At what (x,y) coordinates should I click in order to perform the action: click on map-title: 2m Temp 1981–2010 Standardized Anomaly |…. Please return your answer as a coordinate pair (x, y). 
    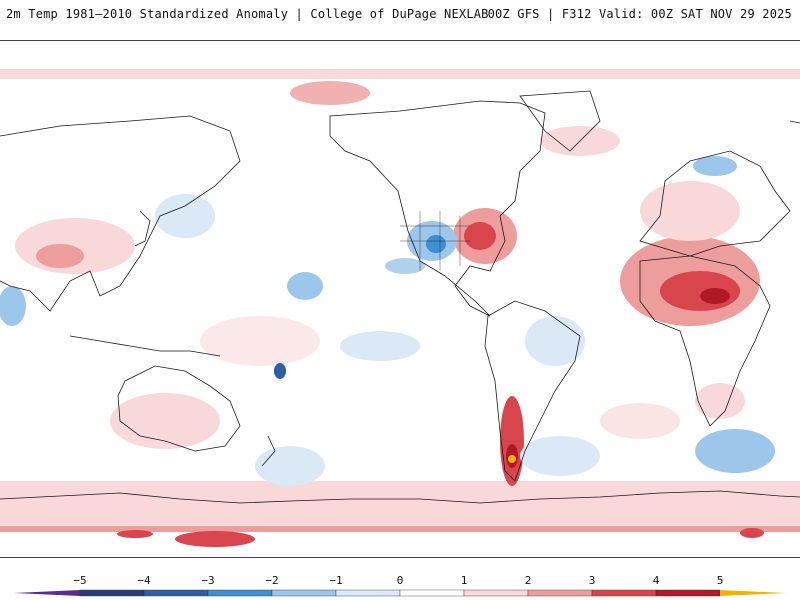
    Looking at the image, I should click on (247, 14).